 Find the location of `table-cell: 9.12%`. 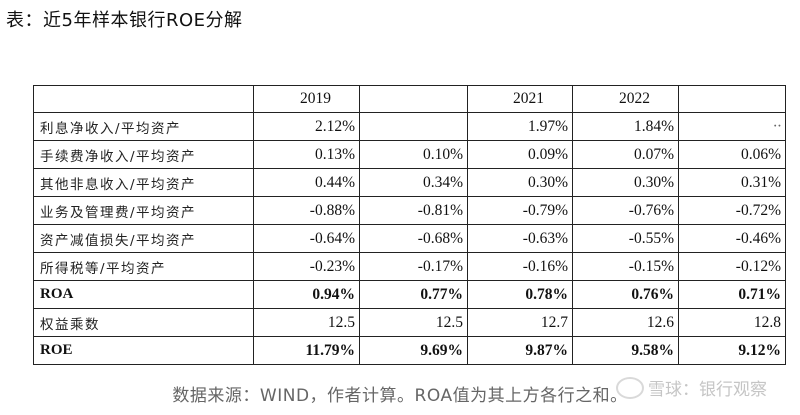

table-cell: 9.12% is located at coordinates (732, 350).